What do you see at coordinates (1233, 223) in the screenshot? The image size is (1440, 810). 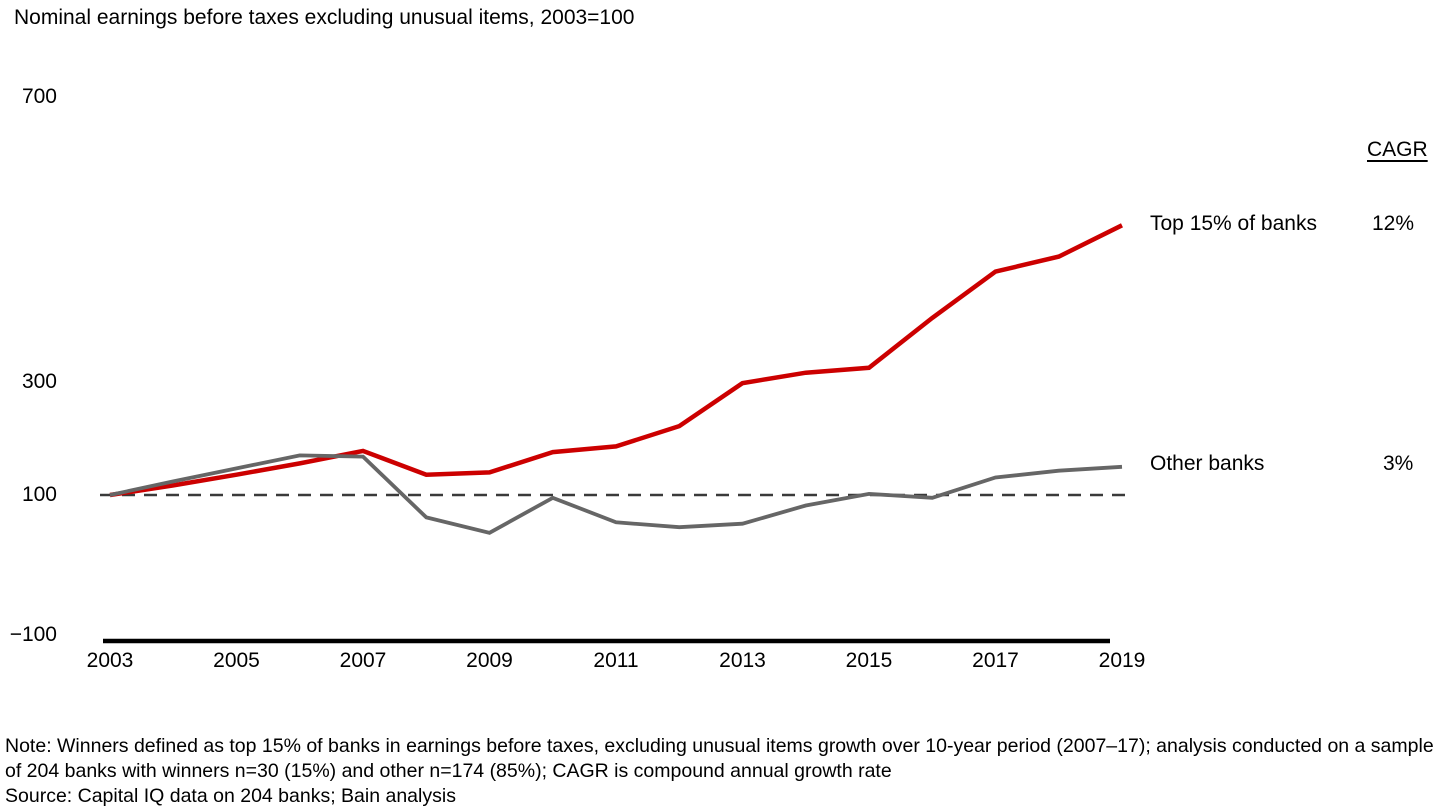 I see `series-label-top-15-banks: Top 15% of banks` at bounding box center [1233, 223].